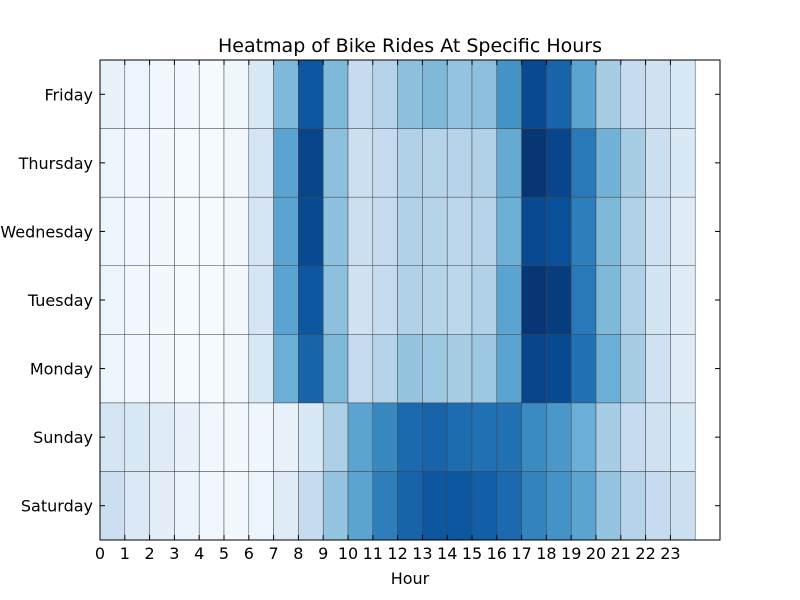  I want to click on y-tick-label: Tuesday, so click(60, 300).